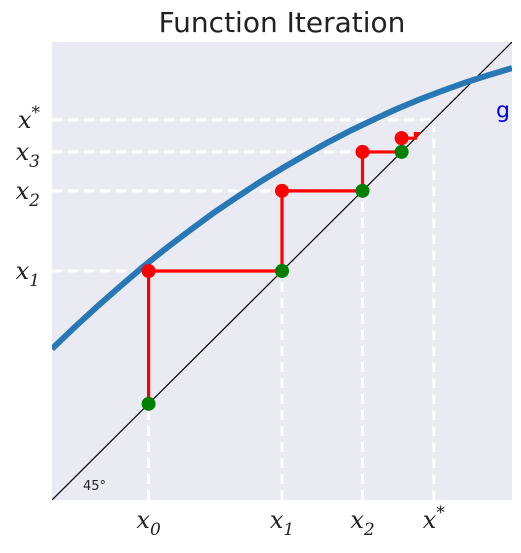 Image resolution: width=521 pixels, height=553 pixels. What do you see at coordinates (362, 523) in the screenshot?
I see `x-tick-label-2: x2` at bounding box center [362, 523].